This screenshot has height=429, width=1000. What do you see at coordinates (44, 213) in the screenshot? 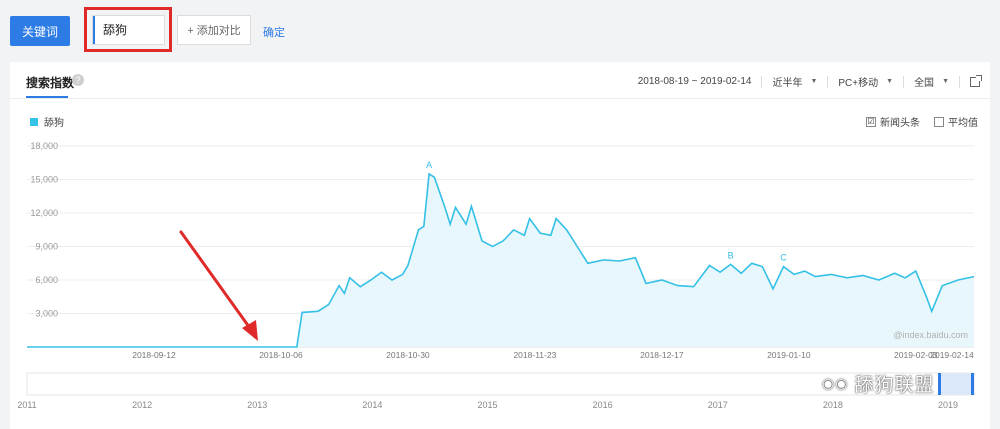
I see `y-tick-label: 12,000` at bounding box center [44, 213].